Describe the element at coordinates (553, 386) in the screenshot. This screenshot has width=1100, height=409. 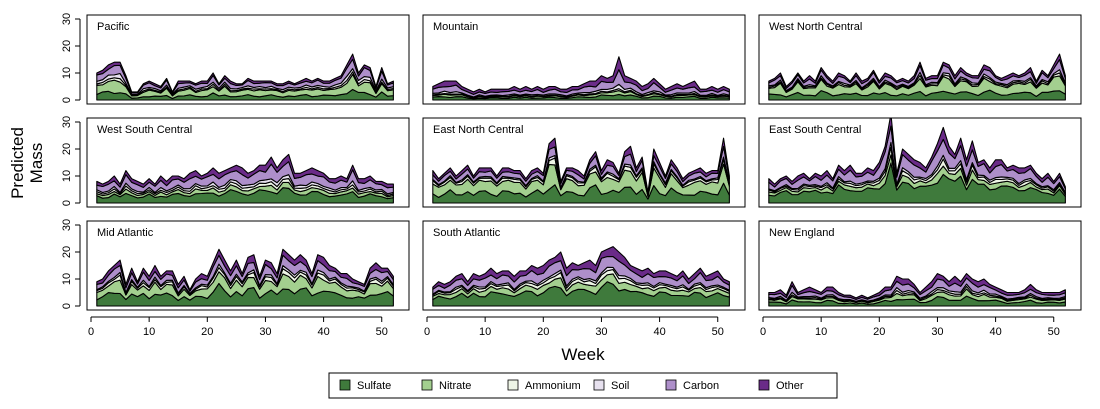
I see `legend-label: Ammonium` at that location.